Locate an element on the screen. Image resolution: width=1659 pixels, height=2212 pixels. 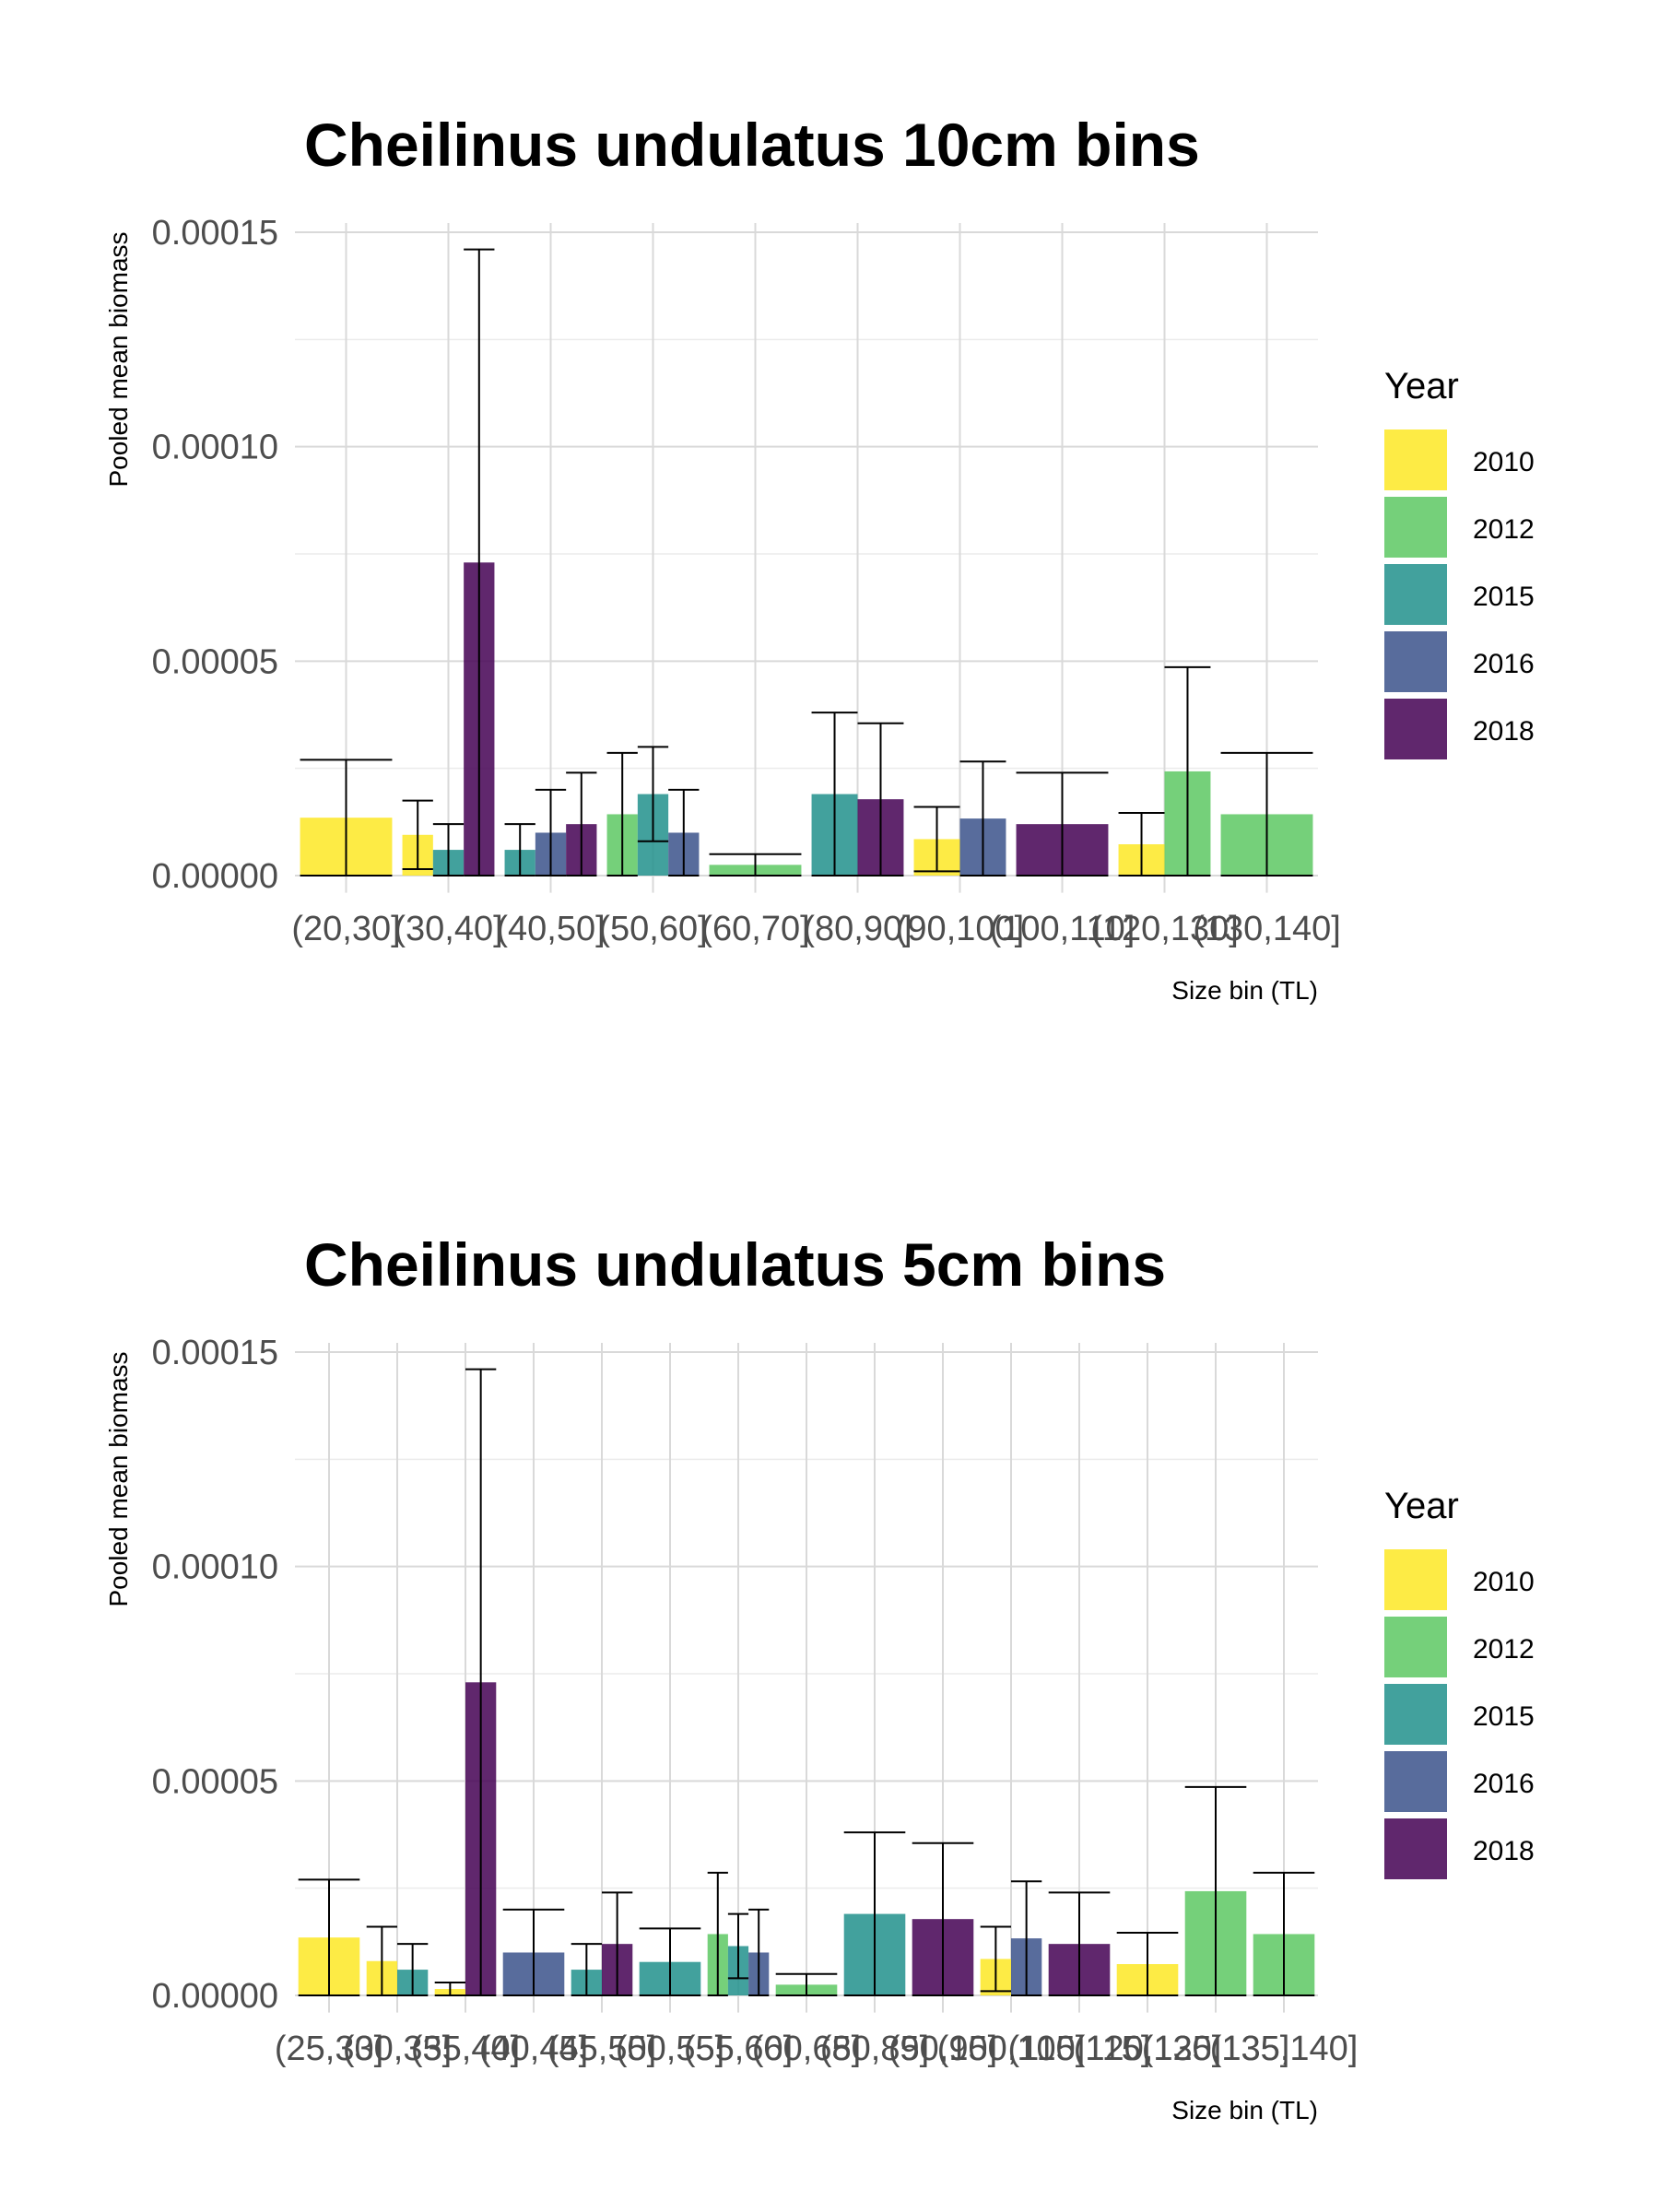
x-tick-label: (100,110] is located at coordinates (1062, 929).